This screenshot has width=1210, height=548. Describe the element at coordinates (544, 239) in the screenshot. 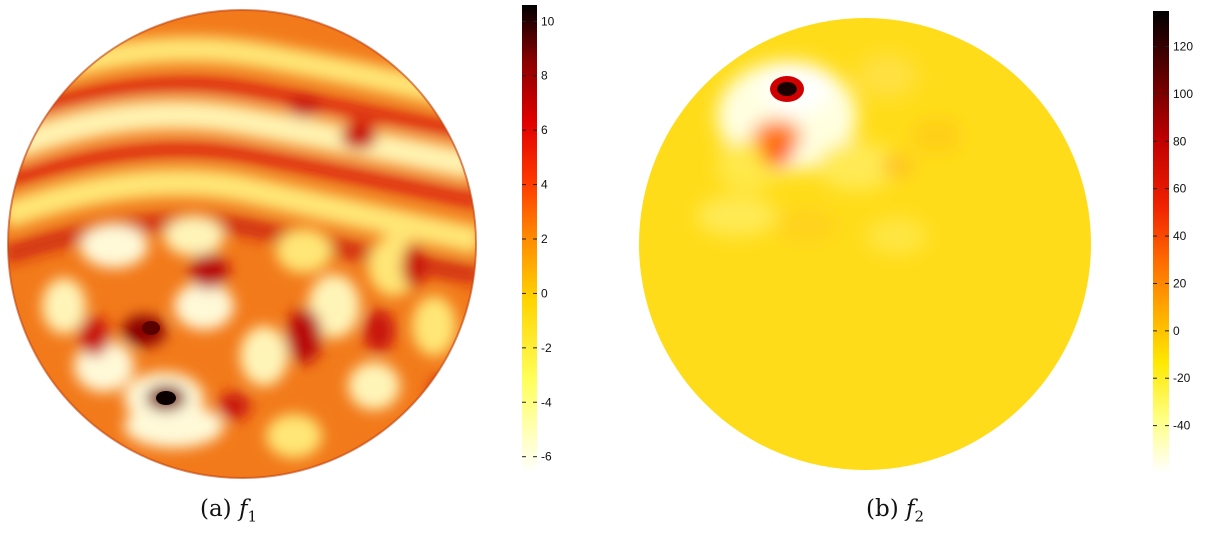

I see `colorbar-tick-label: 2` at that location.